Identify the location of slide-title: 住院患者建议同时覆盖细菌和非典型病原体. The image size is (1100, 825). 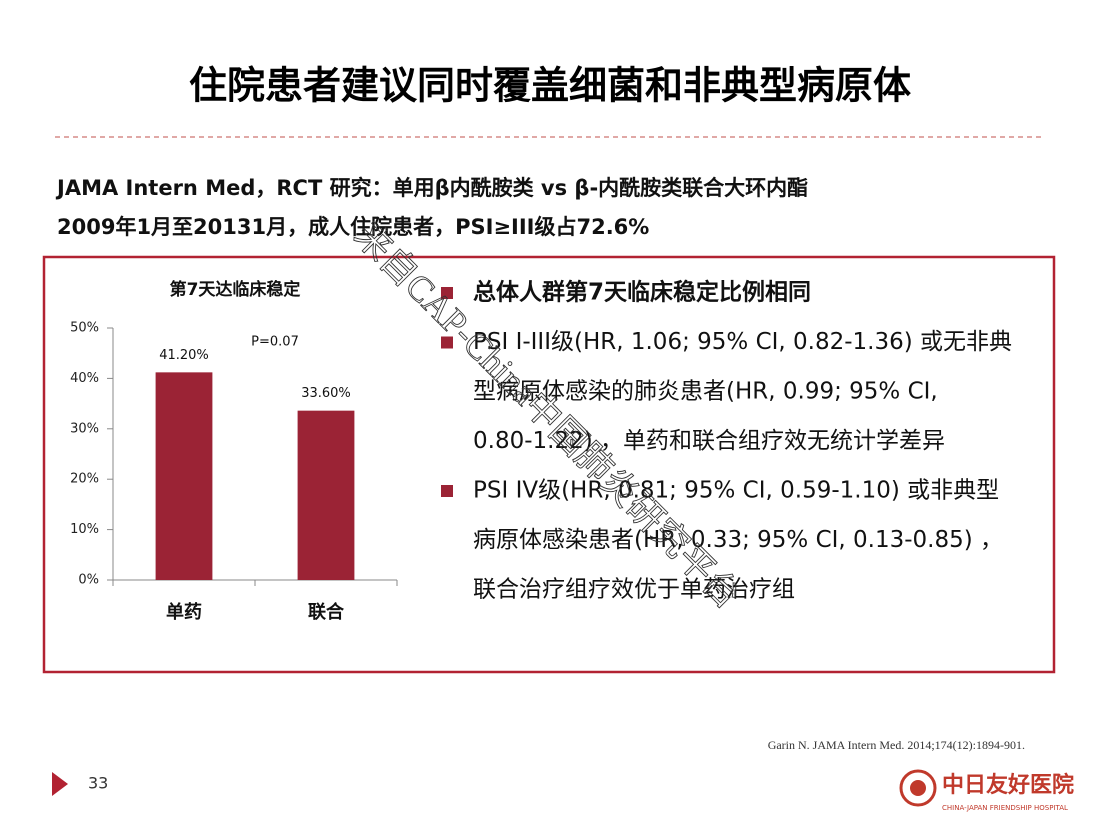
(550, 86).